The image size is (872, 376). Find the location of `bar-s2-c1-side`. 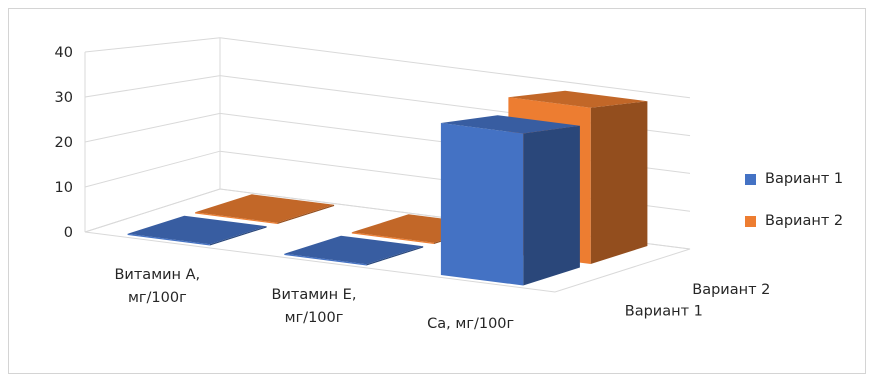

bar-s2-c1-side is located at coordinates (306, 214).